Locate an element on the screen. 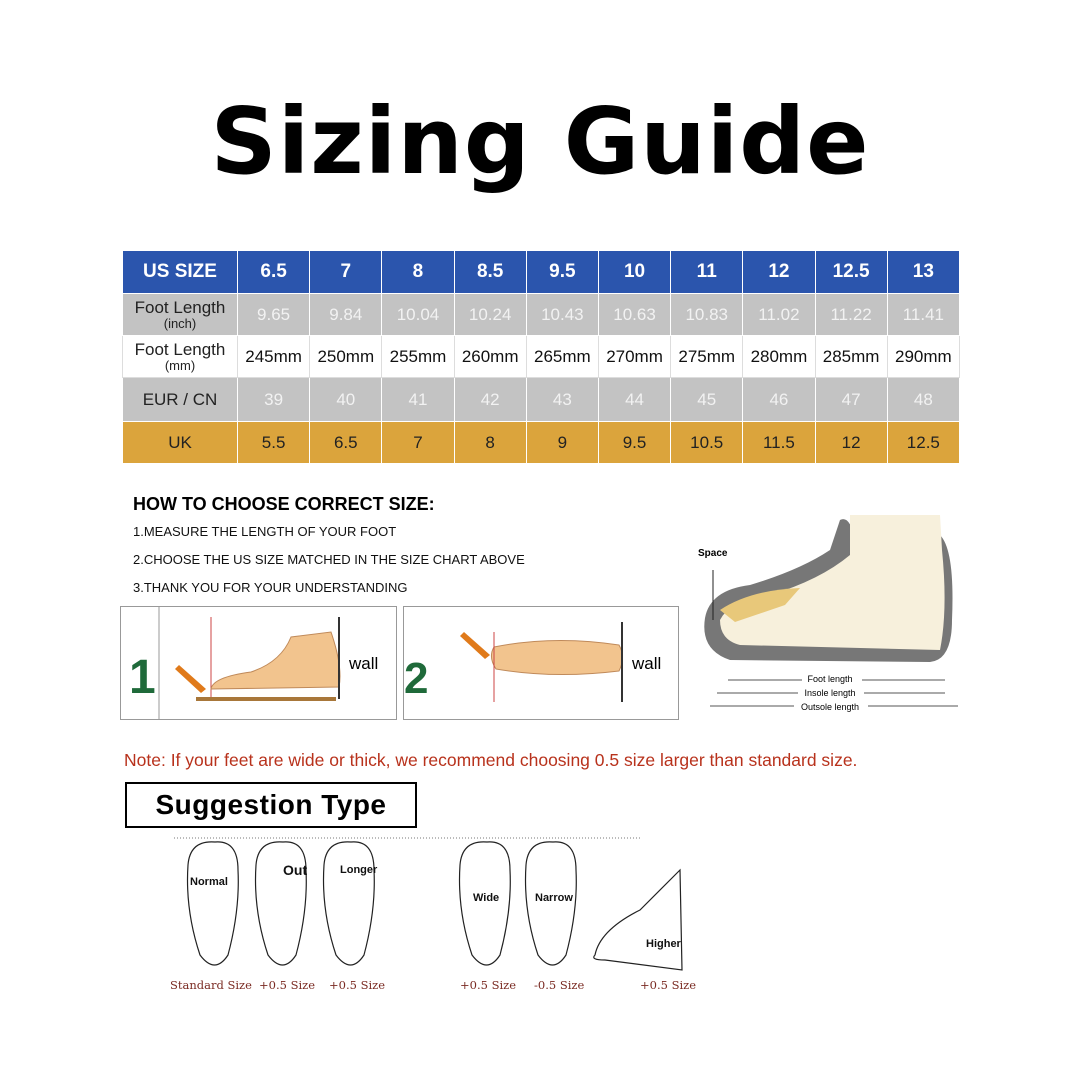  table-row: US SIZE 6.5 7 8 8.5 9.5 10 11 12 12.5 13 is located at coordinates (541, 272).